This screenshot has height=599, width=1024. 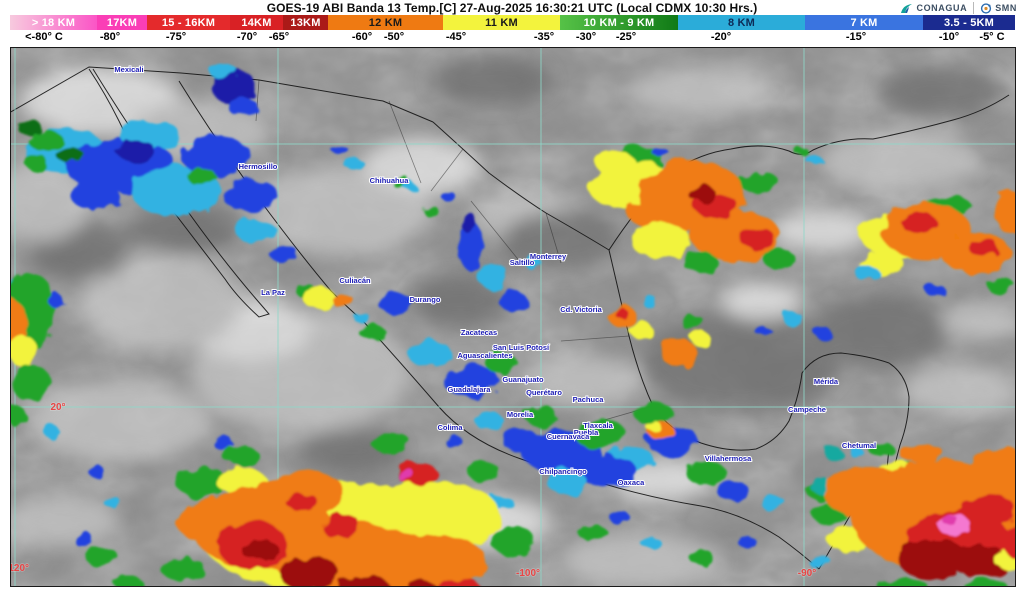 What do you see at coordinates (484, 355) in the screenshot?
I see `city-label: Aguascalientes` at bounding box center [484, 355].